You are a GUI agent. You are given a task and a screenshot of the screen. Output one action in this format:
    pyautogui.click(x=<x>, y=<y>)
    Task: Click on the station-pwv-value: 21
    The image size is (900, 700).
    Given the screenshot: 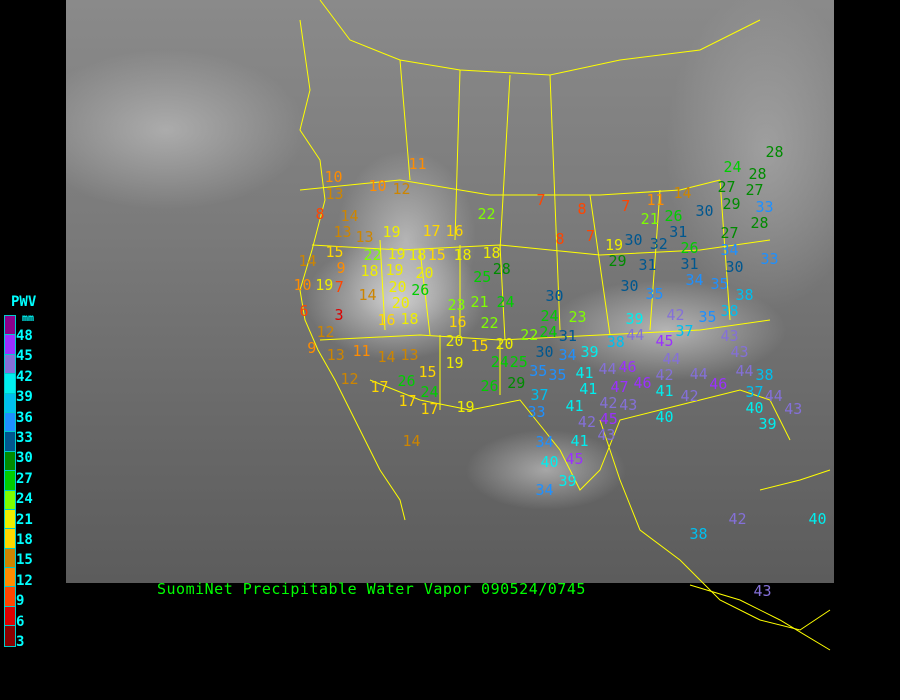 What is the action you would take?
    pyautogui.click(x=479, y=302)
    